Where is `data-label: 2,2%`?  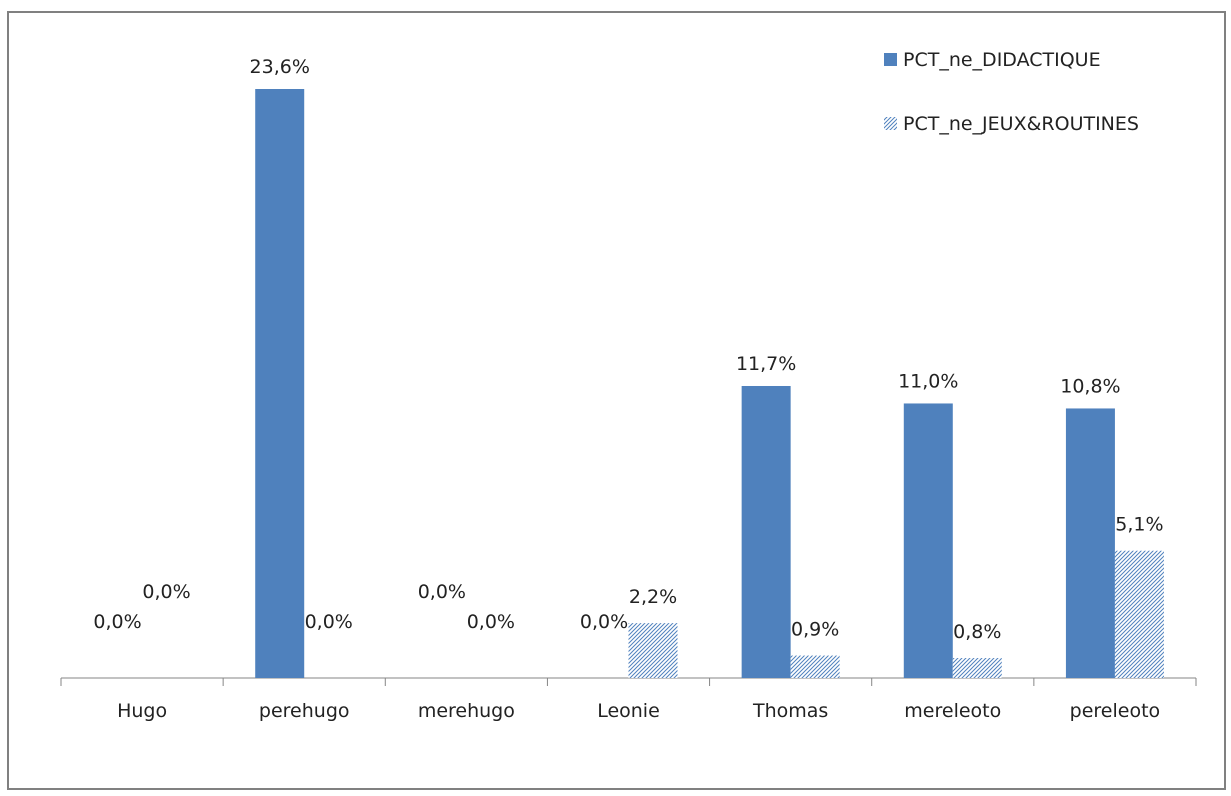 data-label: 2,2% is located at coordinates (653, 597).